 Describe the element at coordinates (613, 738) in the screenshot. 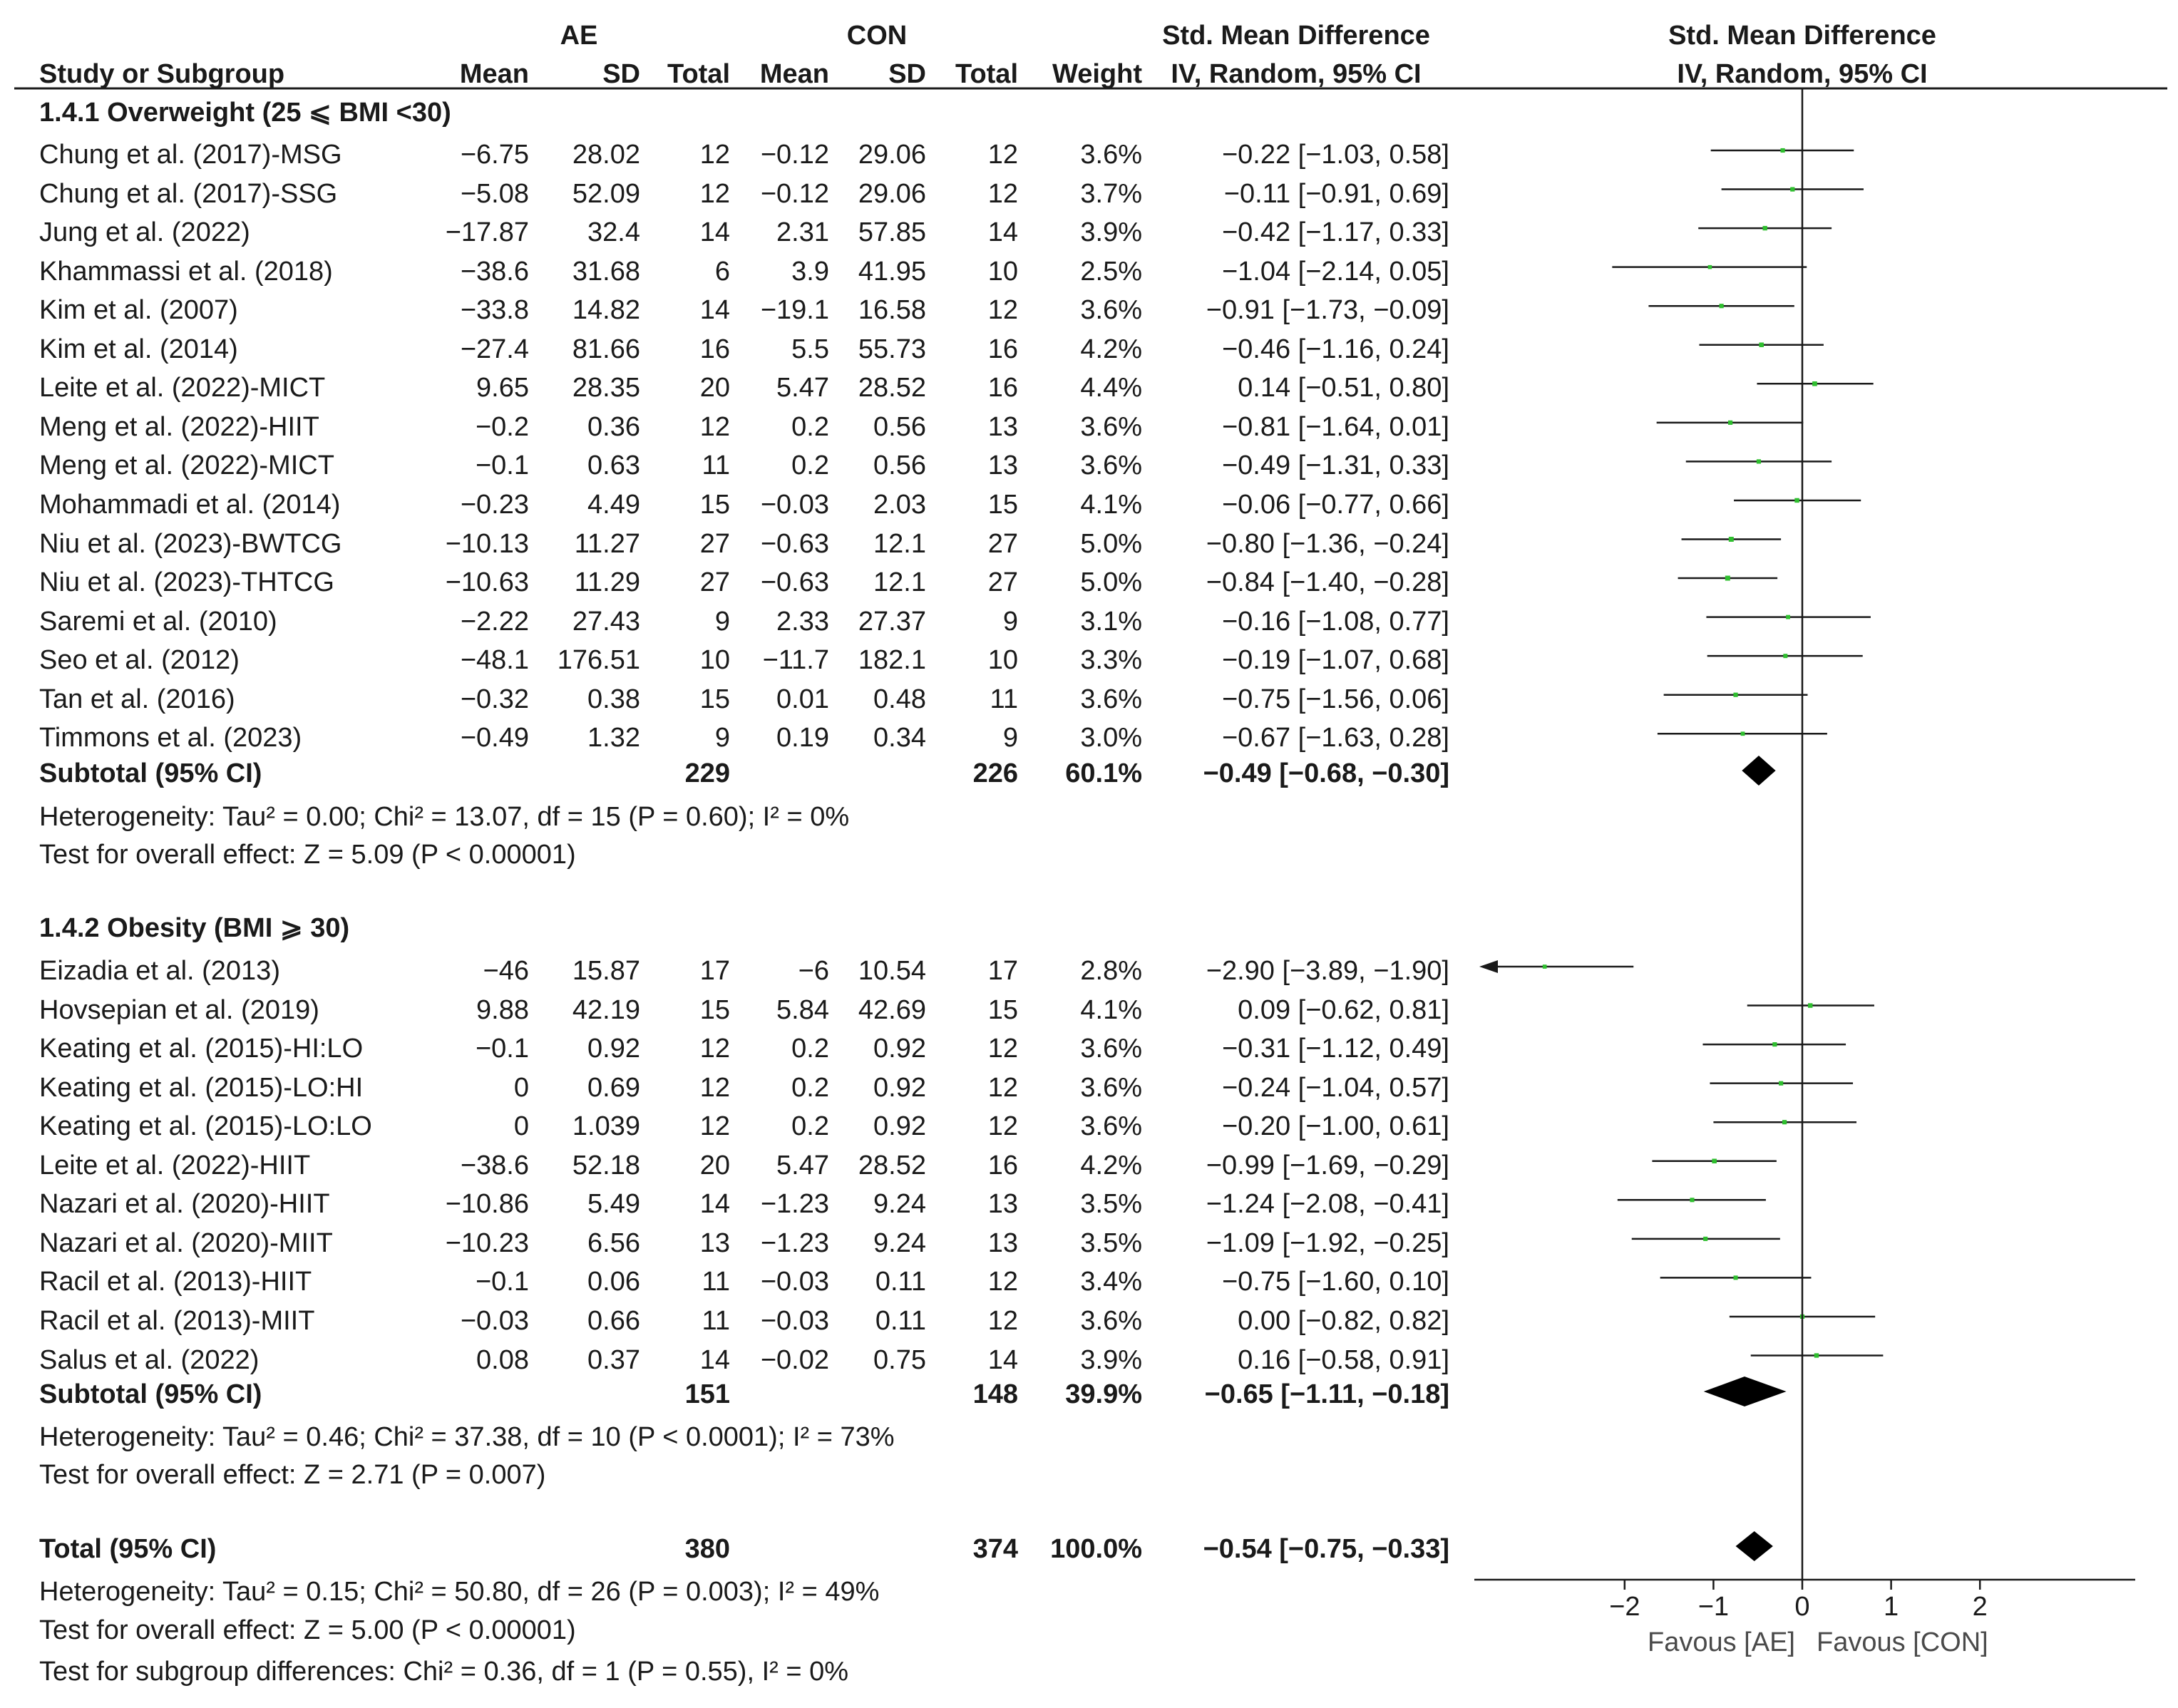

I see `ae-sd: 1.32` at that location.